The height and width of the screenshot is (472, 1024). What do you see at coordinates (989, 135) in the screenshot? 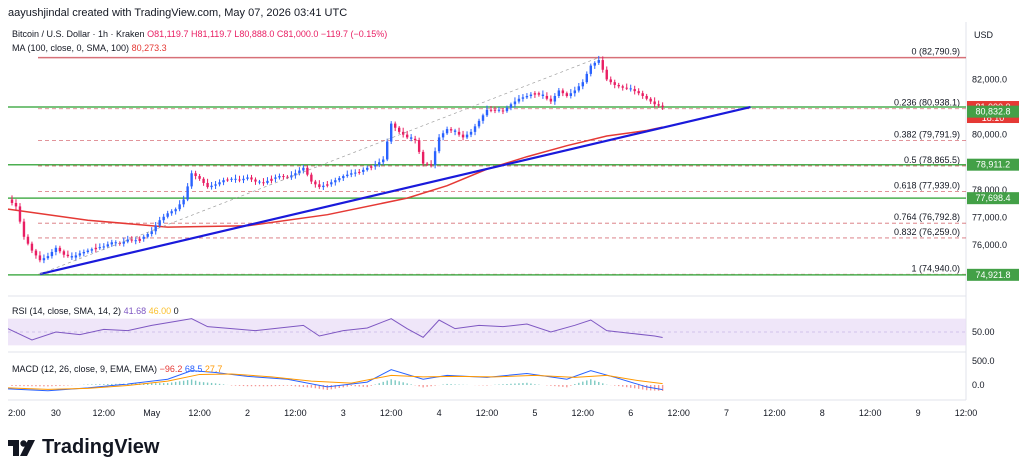
I see `price-tick: 80,000.0` at bounding box center [989, 135].